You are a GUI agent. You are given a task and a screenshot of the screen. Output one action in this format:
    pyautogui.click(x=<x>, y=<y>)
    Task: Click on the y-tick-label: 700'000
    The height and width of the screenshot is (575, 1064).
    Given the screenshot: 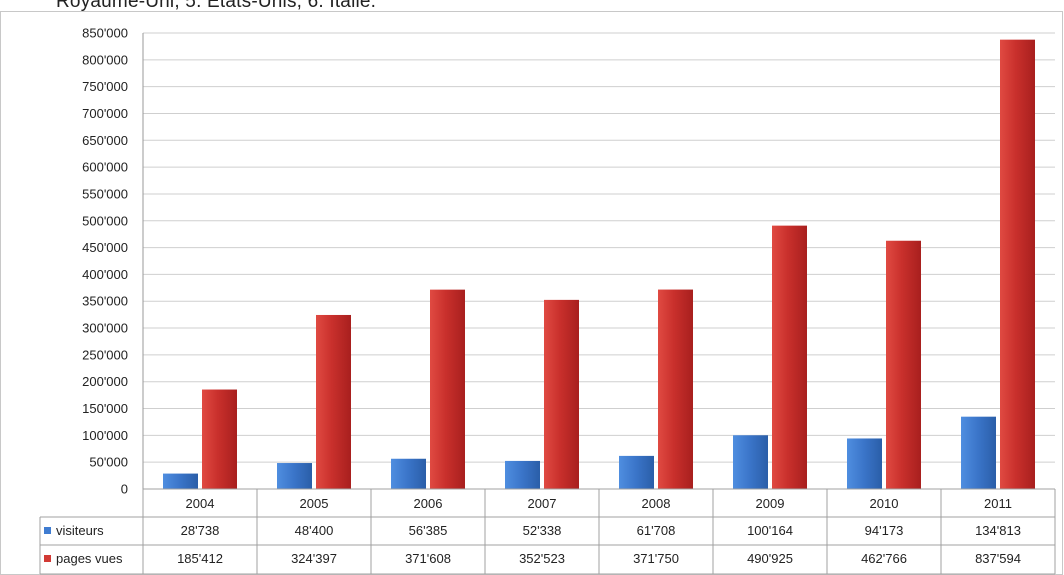 What is the action you would take?
    pyautogui.click(x=105, y=113)
    